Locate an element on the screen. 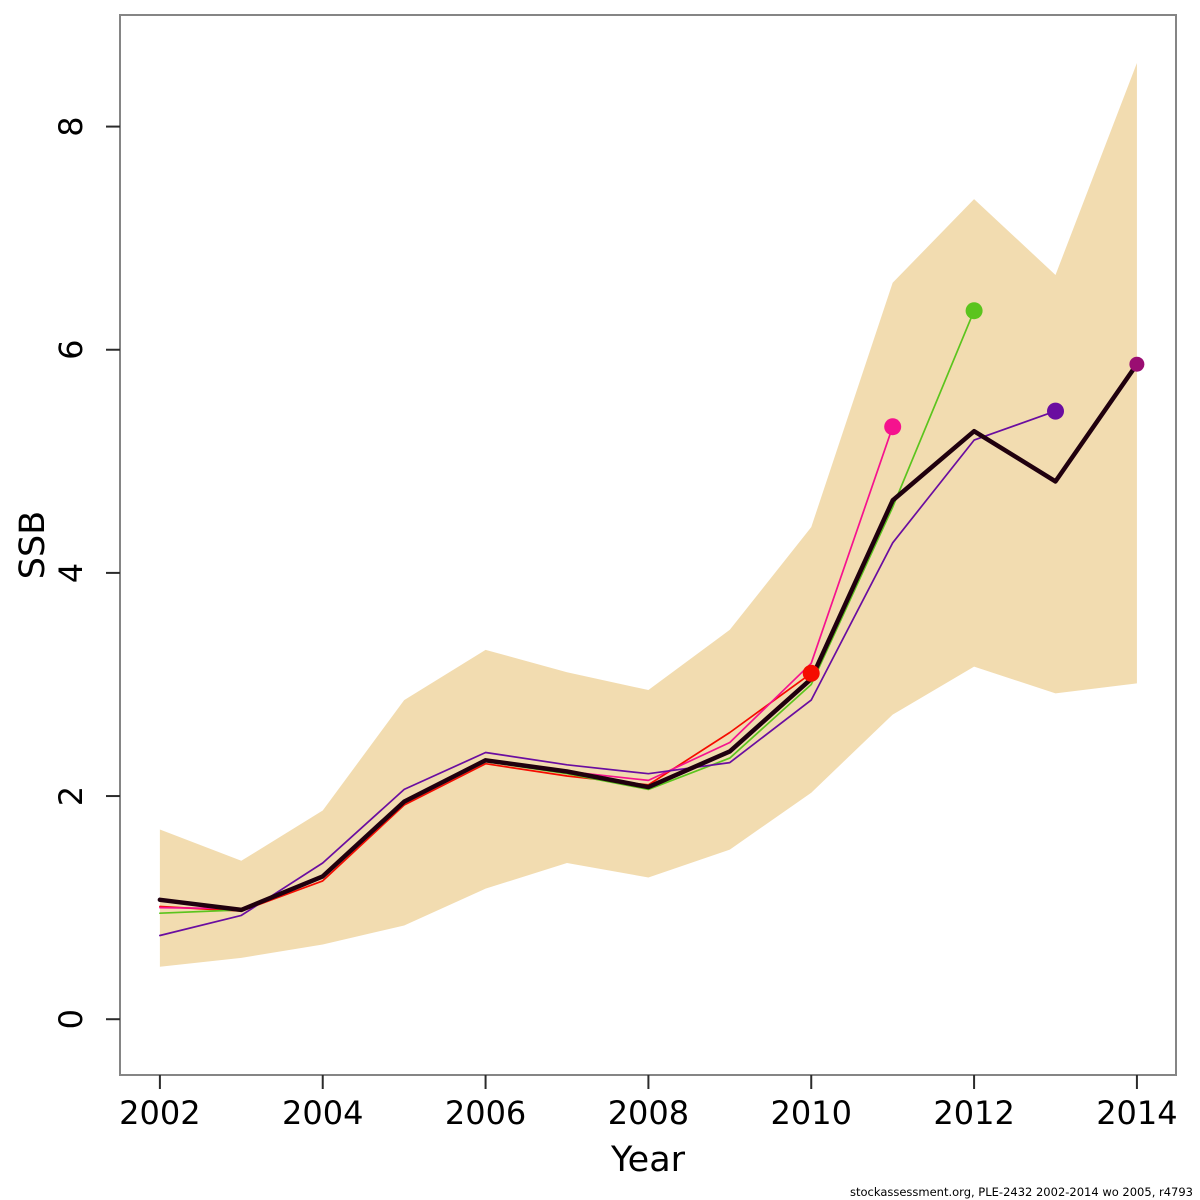  x-tick-label: 2014 is located at coordinates (1136, 1113).